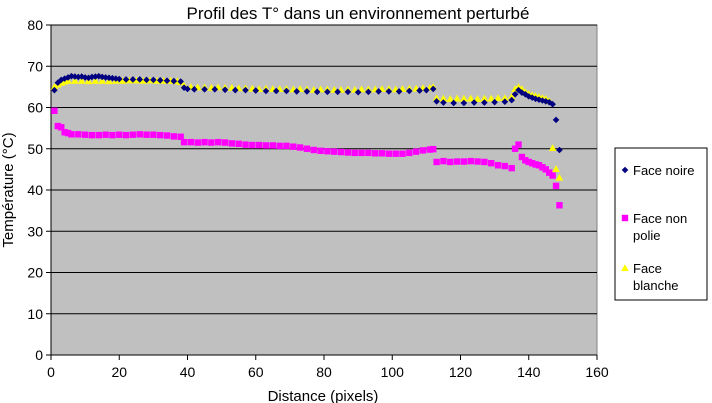 This screenshot has height=403, width=712. What do you see at coordinates (657, 170) in the screenshot?
I see `legend-item: Face noire` at bounding box center [657, 170].